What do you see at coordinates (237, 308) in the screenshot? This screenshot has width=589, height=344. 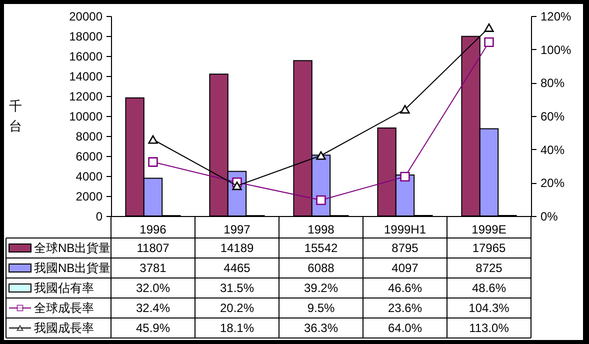 I see `data-label: 20.2%` at bounding box center [237, 308].